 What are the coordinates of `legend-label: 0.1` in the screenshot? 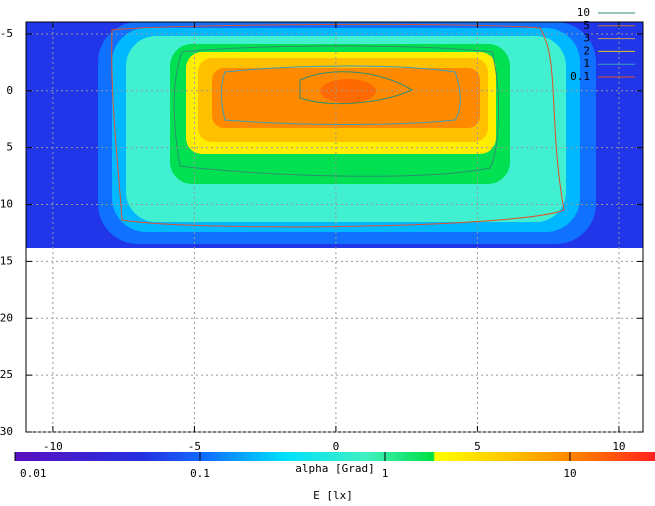 It's located at (580, 76).